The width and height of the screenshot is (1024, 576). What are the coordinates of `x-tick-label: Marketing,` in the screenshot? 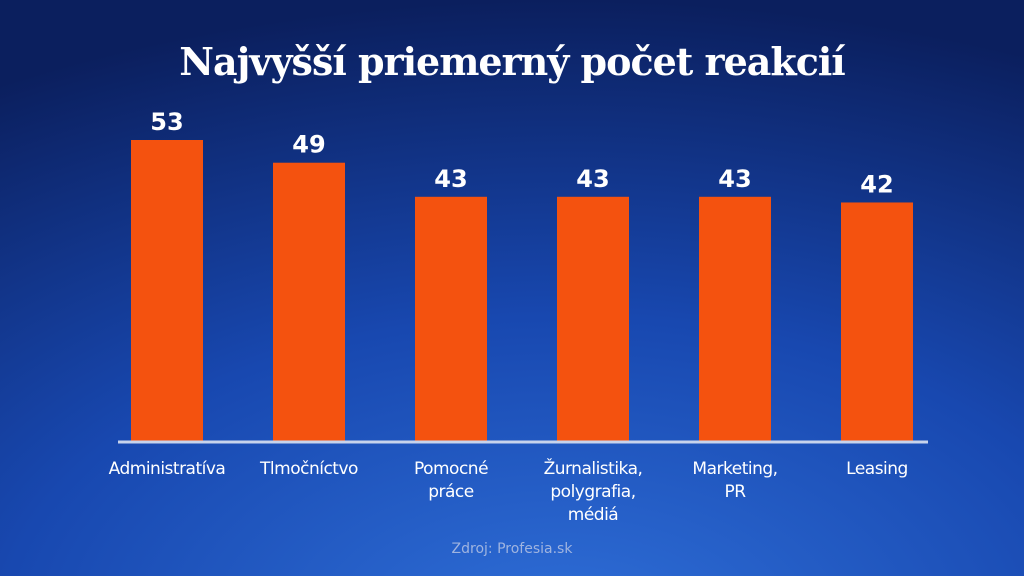 It's located at (734, 469).